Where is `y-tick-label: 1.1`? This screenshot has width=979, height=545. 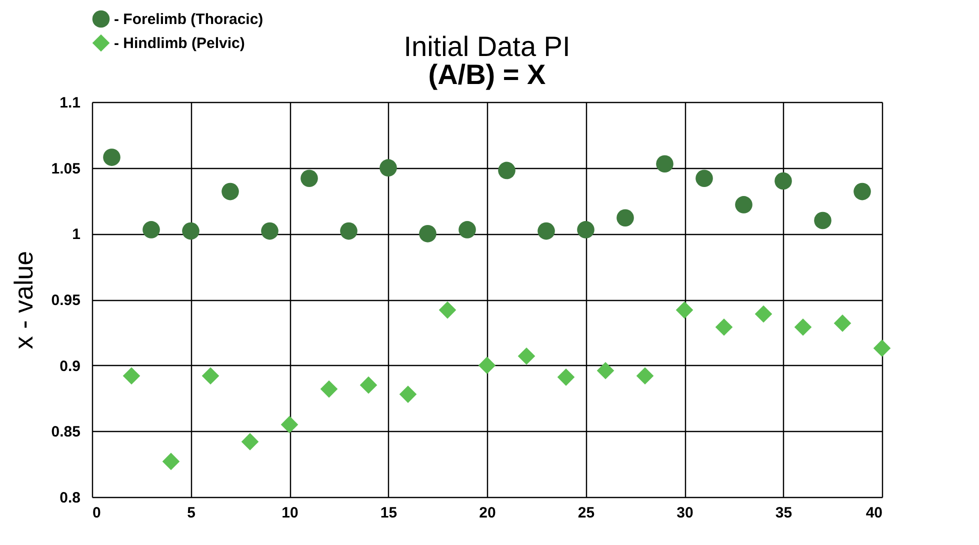
y-tick-label: 1.1 is located at coordinates (70, 103).